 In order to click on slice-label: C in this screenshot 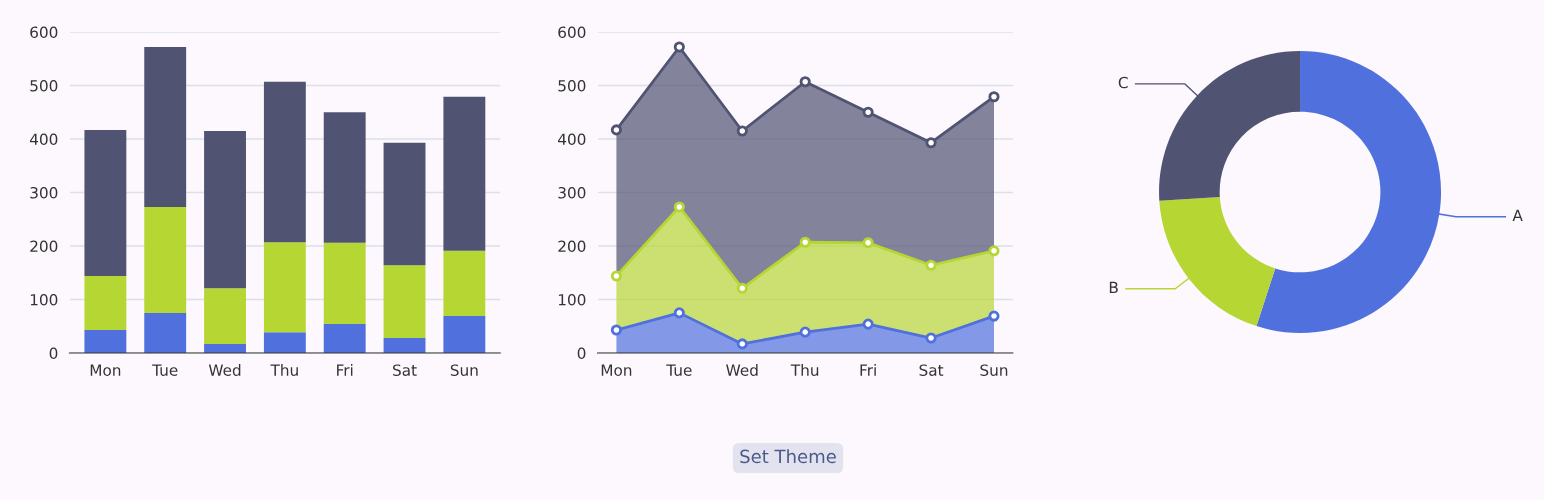, I will do `click(1123, 82)`.